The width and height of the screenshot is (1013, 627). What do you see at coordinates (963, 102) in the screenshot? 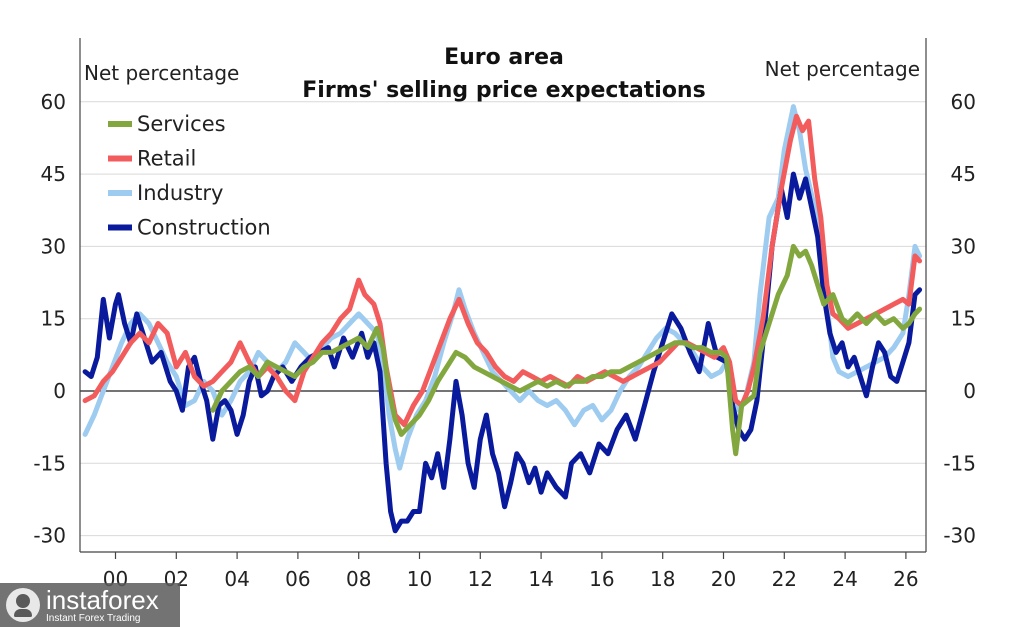
I see `y-tick-label-right: 60` at bounding box center [963, 102].